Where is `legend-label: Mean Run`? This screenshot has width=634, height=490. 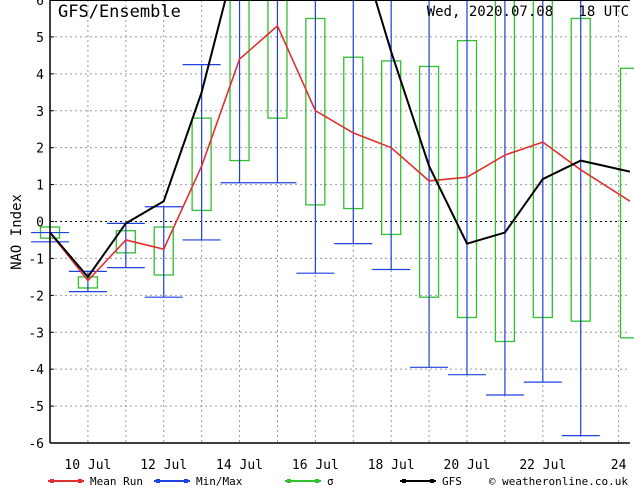
legend-label: Mean Run is located at coordinates (116, 481).